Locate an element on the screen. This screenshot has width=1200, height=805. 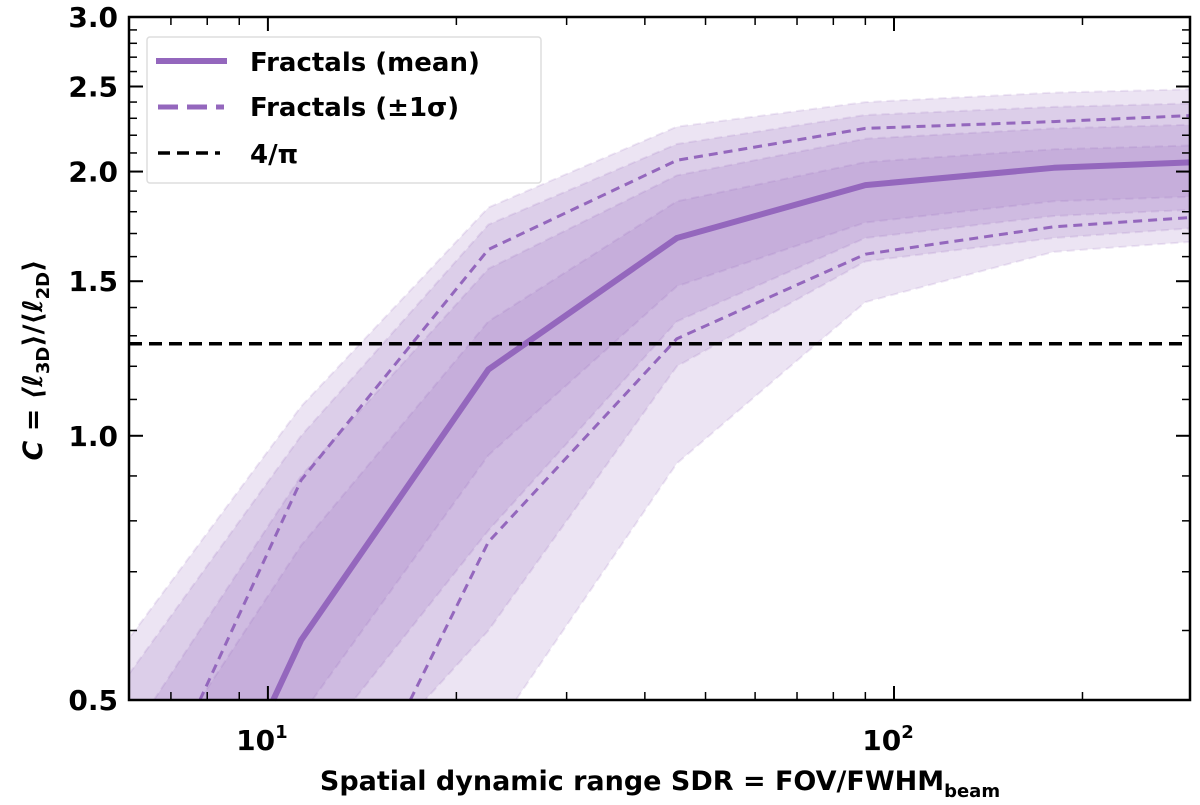
legend-label-mean: Fractals (mean) is located at coordinates (365, 63).